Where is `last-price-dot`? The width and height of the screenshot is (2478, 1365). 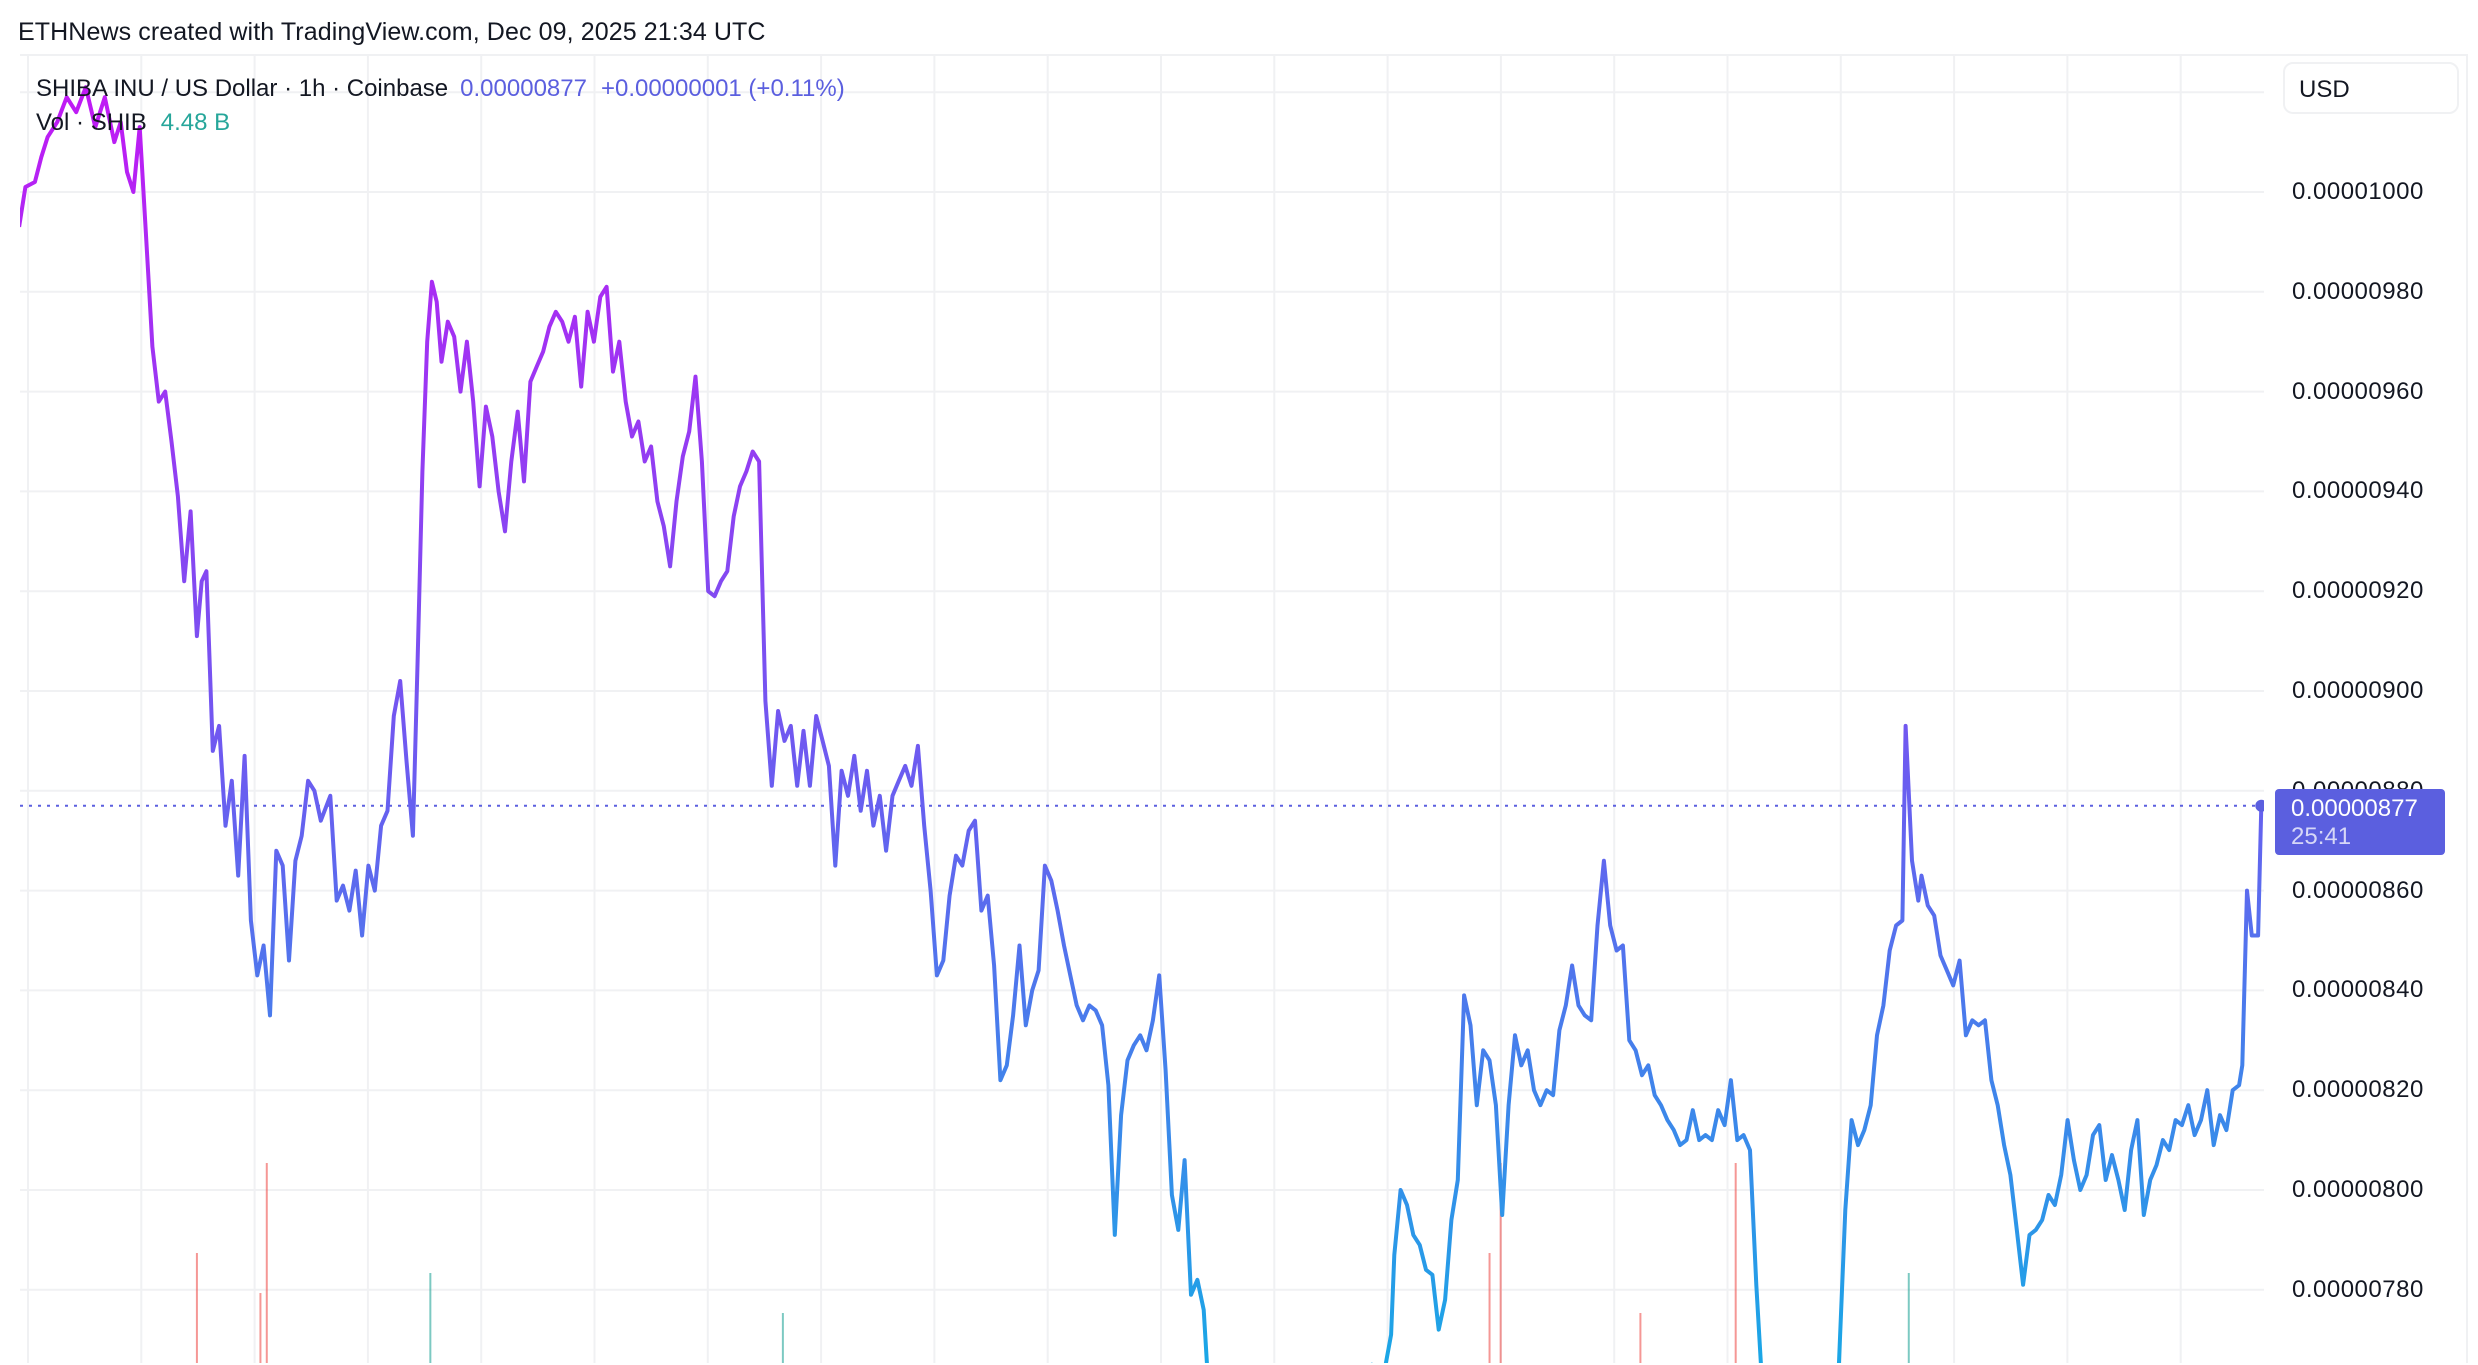
last-price-dot is located at coordinates (2259, 805).